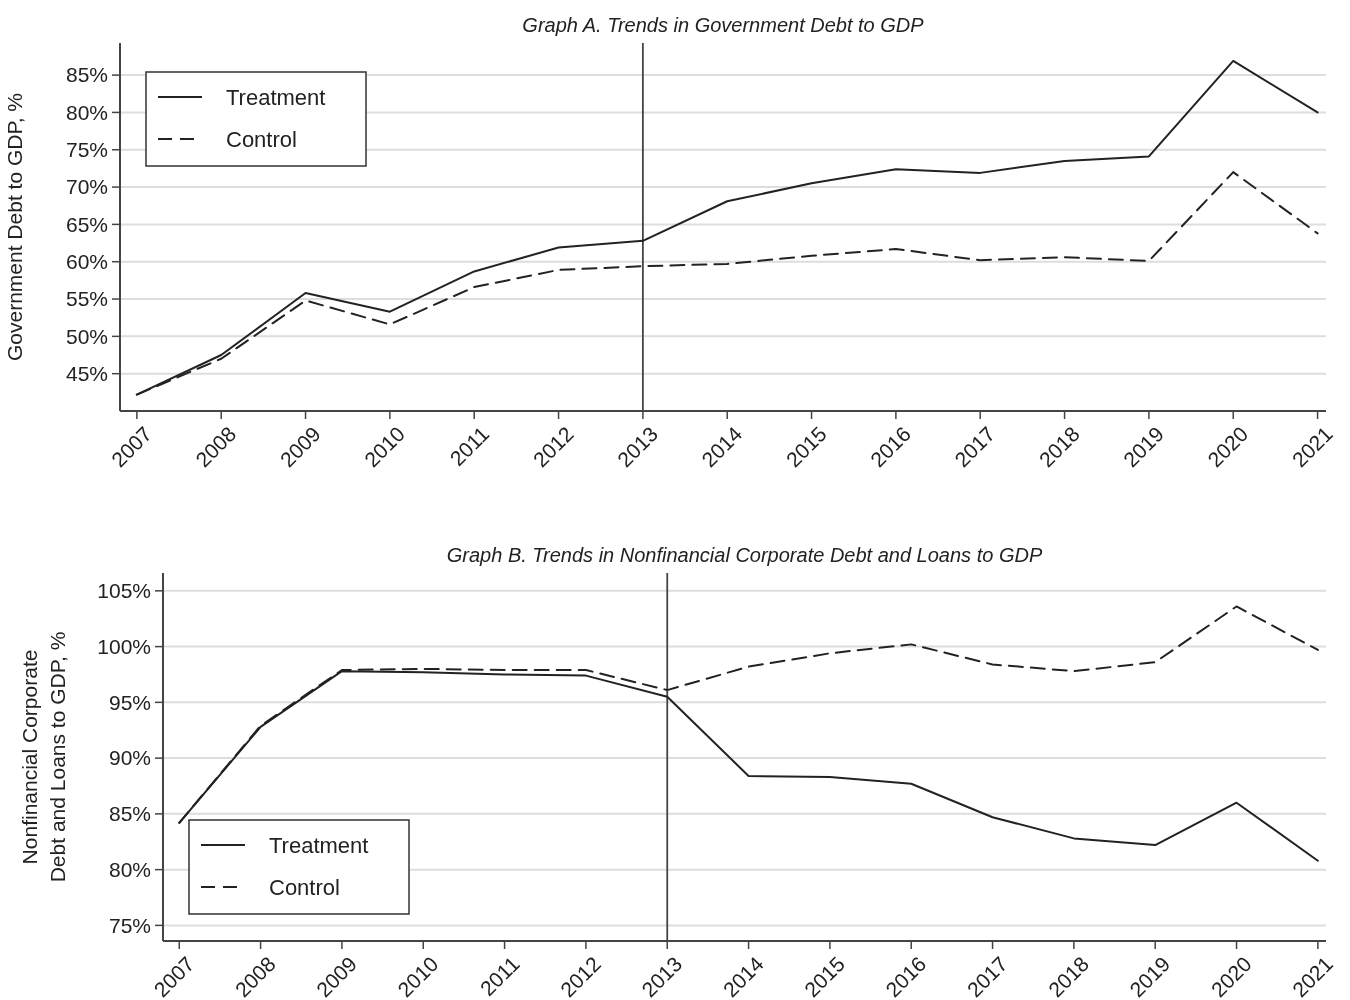 Image resolution: width=1350 pixels, height=1000 pixels. I want to click on y-axis-title: Nonfinancial Corporate Debt and Loans to GDP, %, so click(43, 757).